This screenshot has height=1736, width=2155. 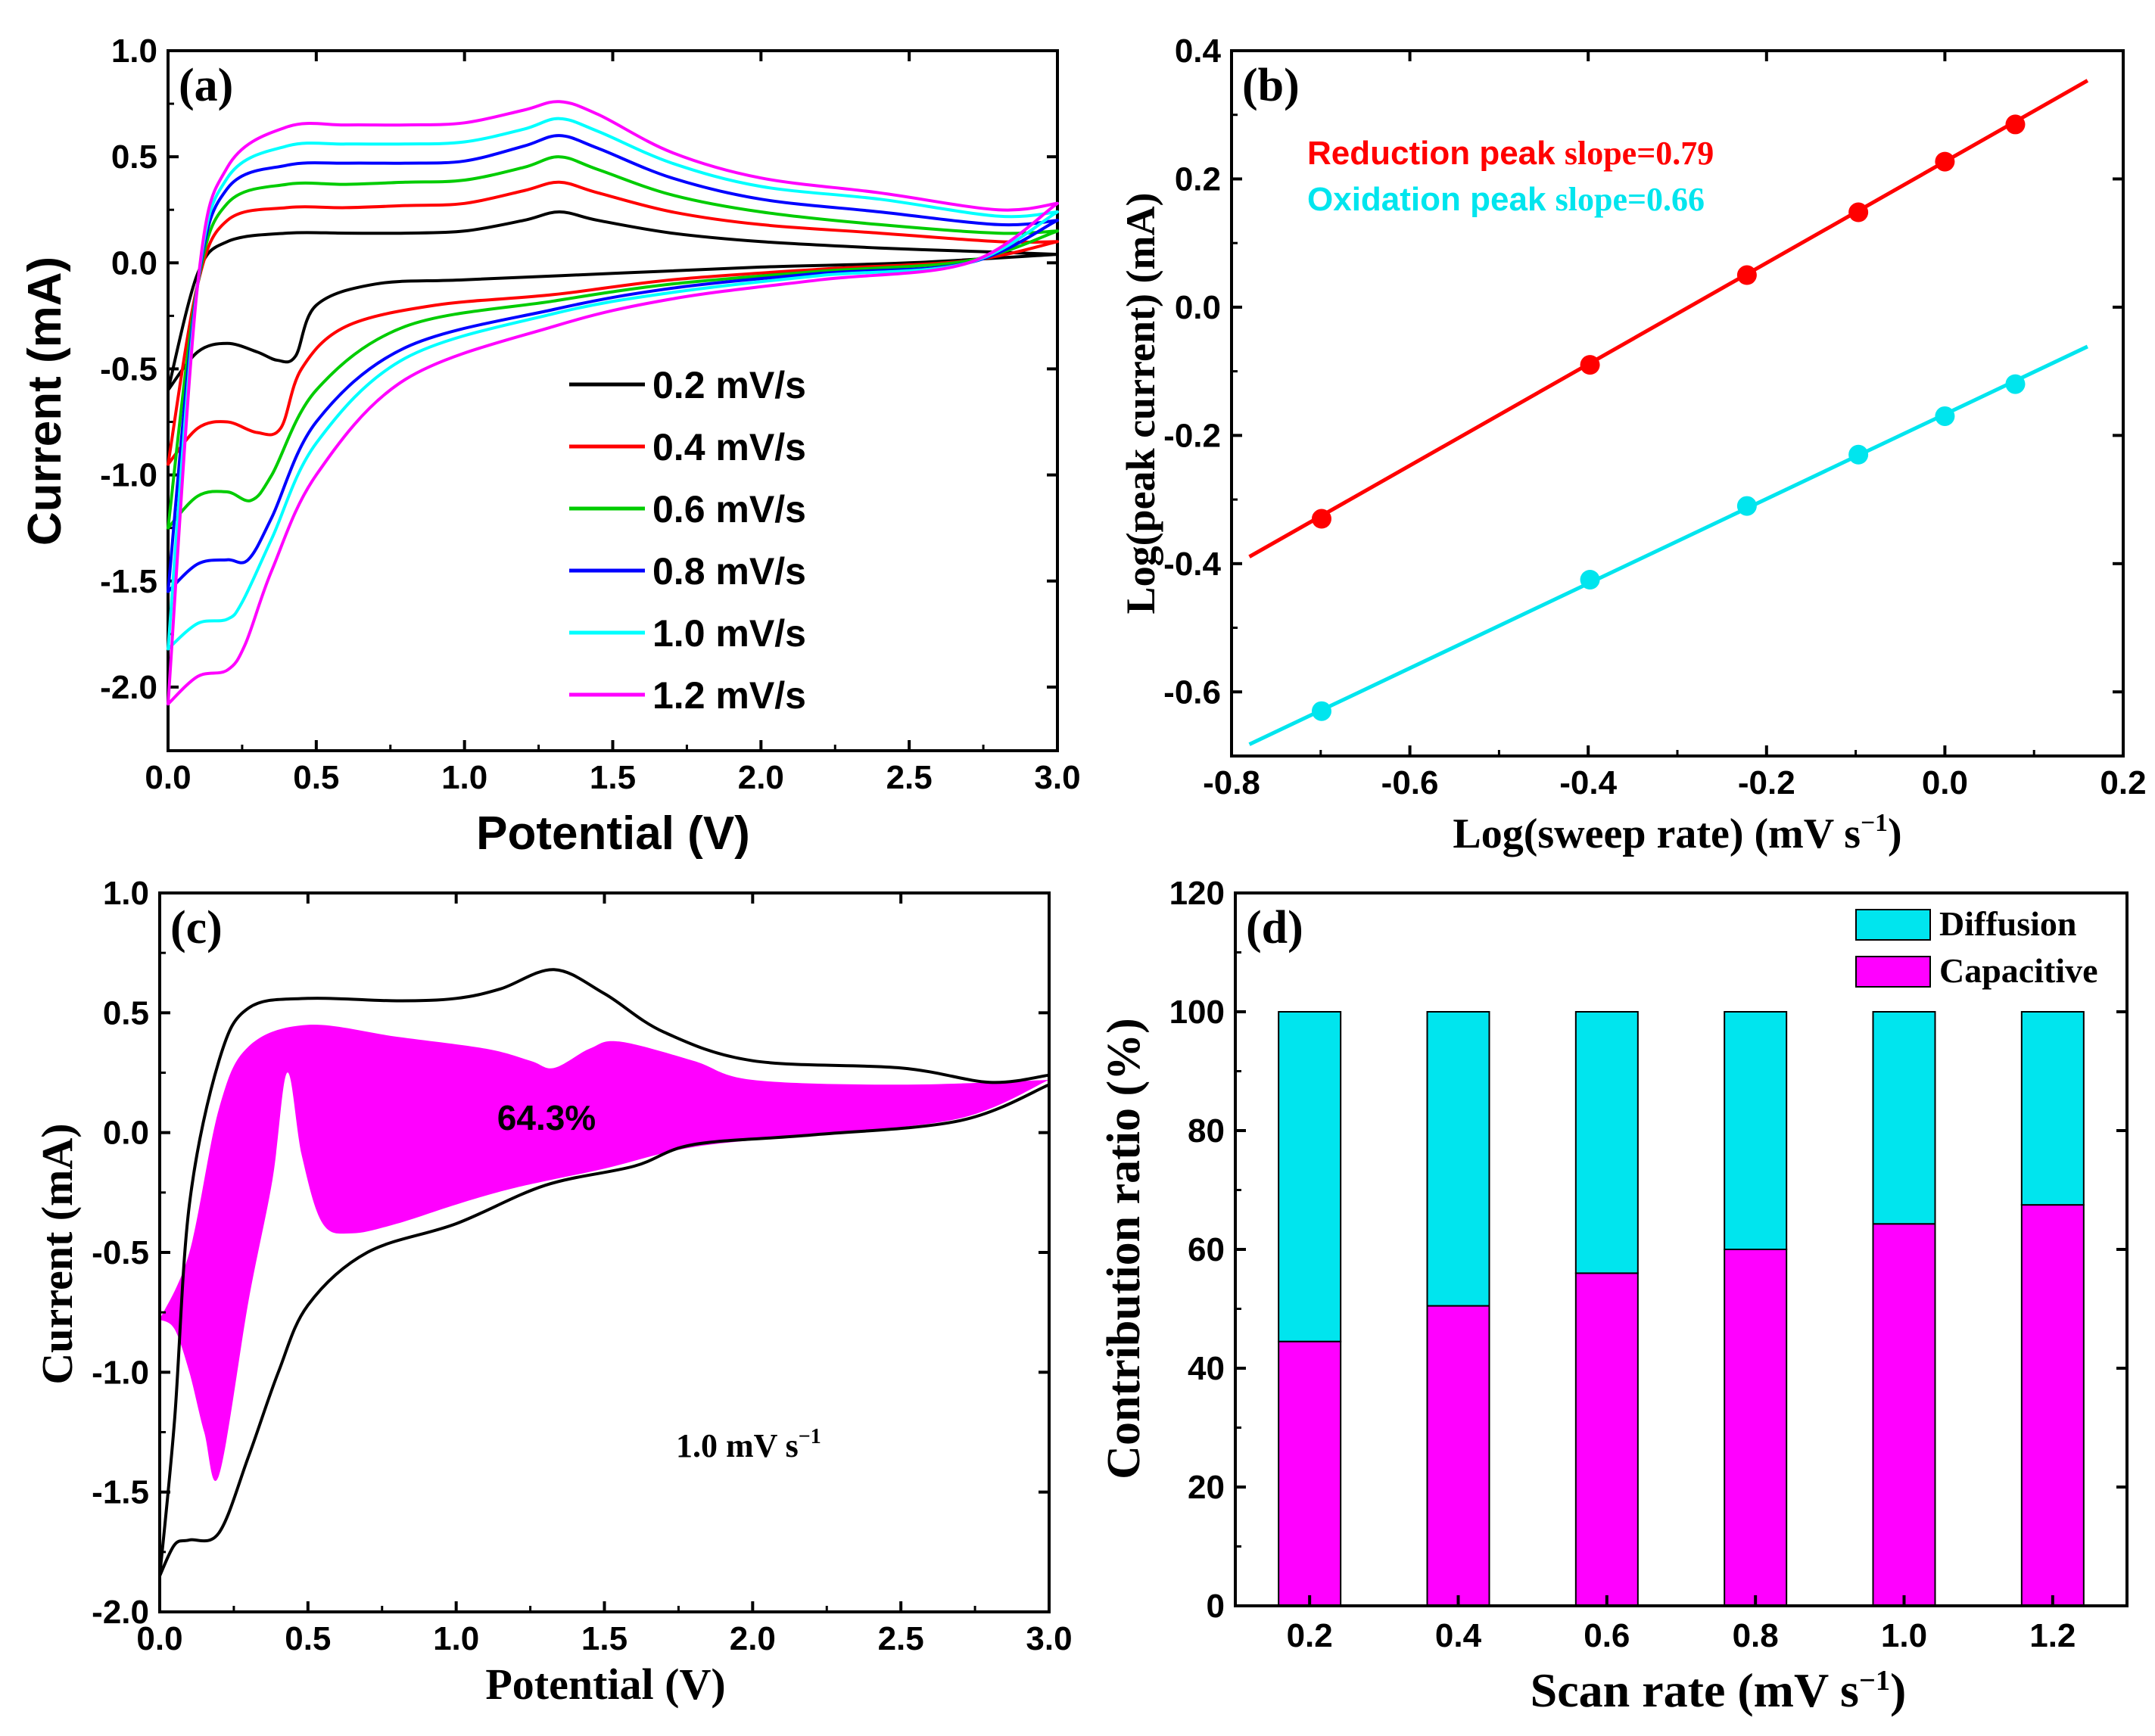 What do you see at coordinates (120, 1253) in the screenshot?
I see `y-tick-label: -0.5` at bounding box center [120, 1253].